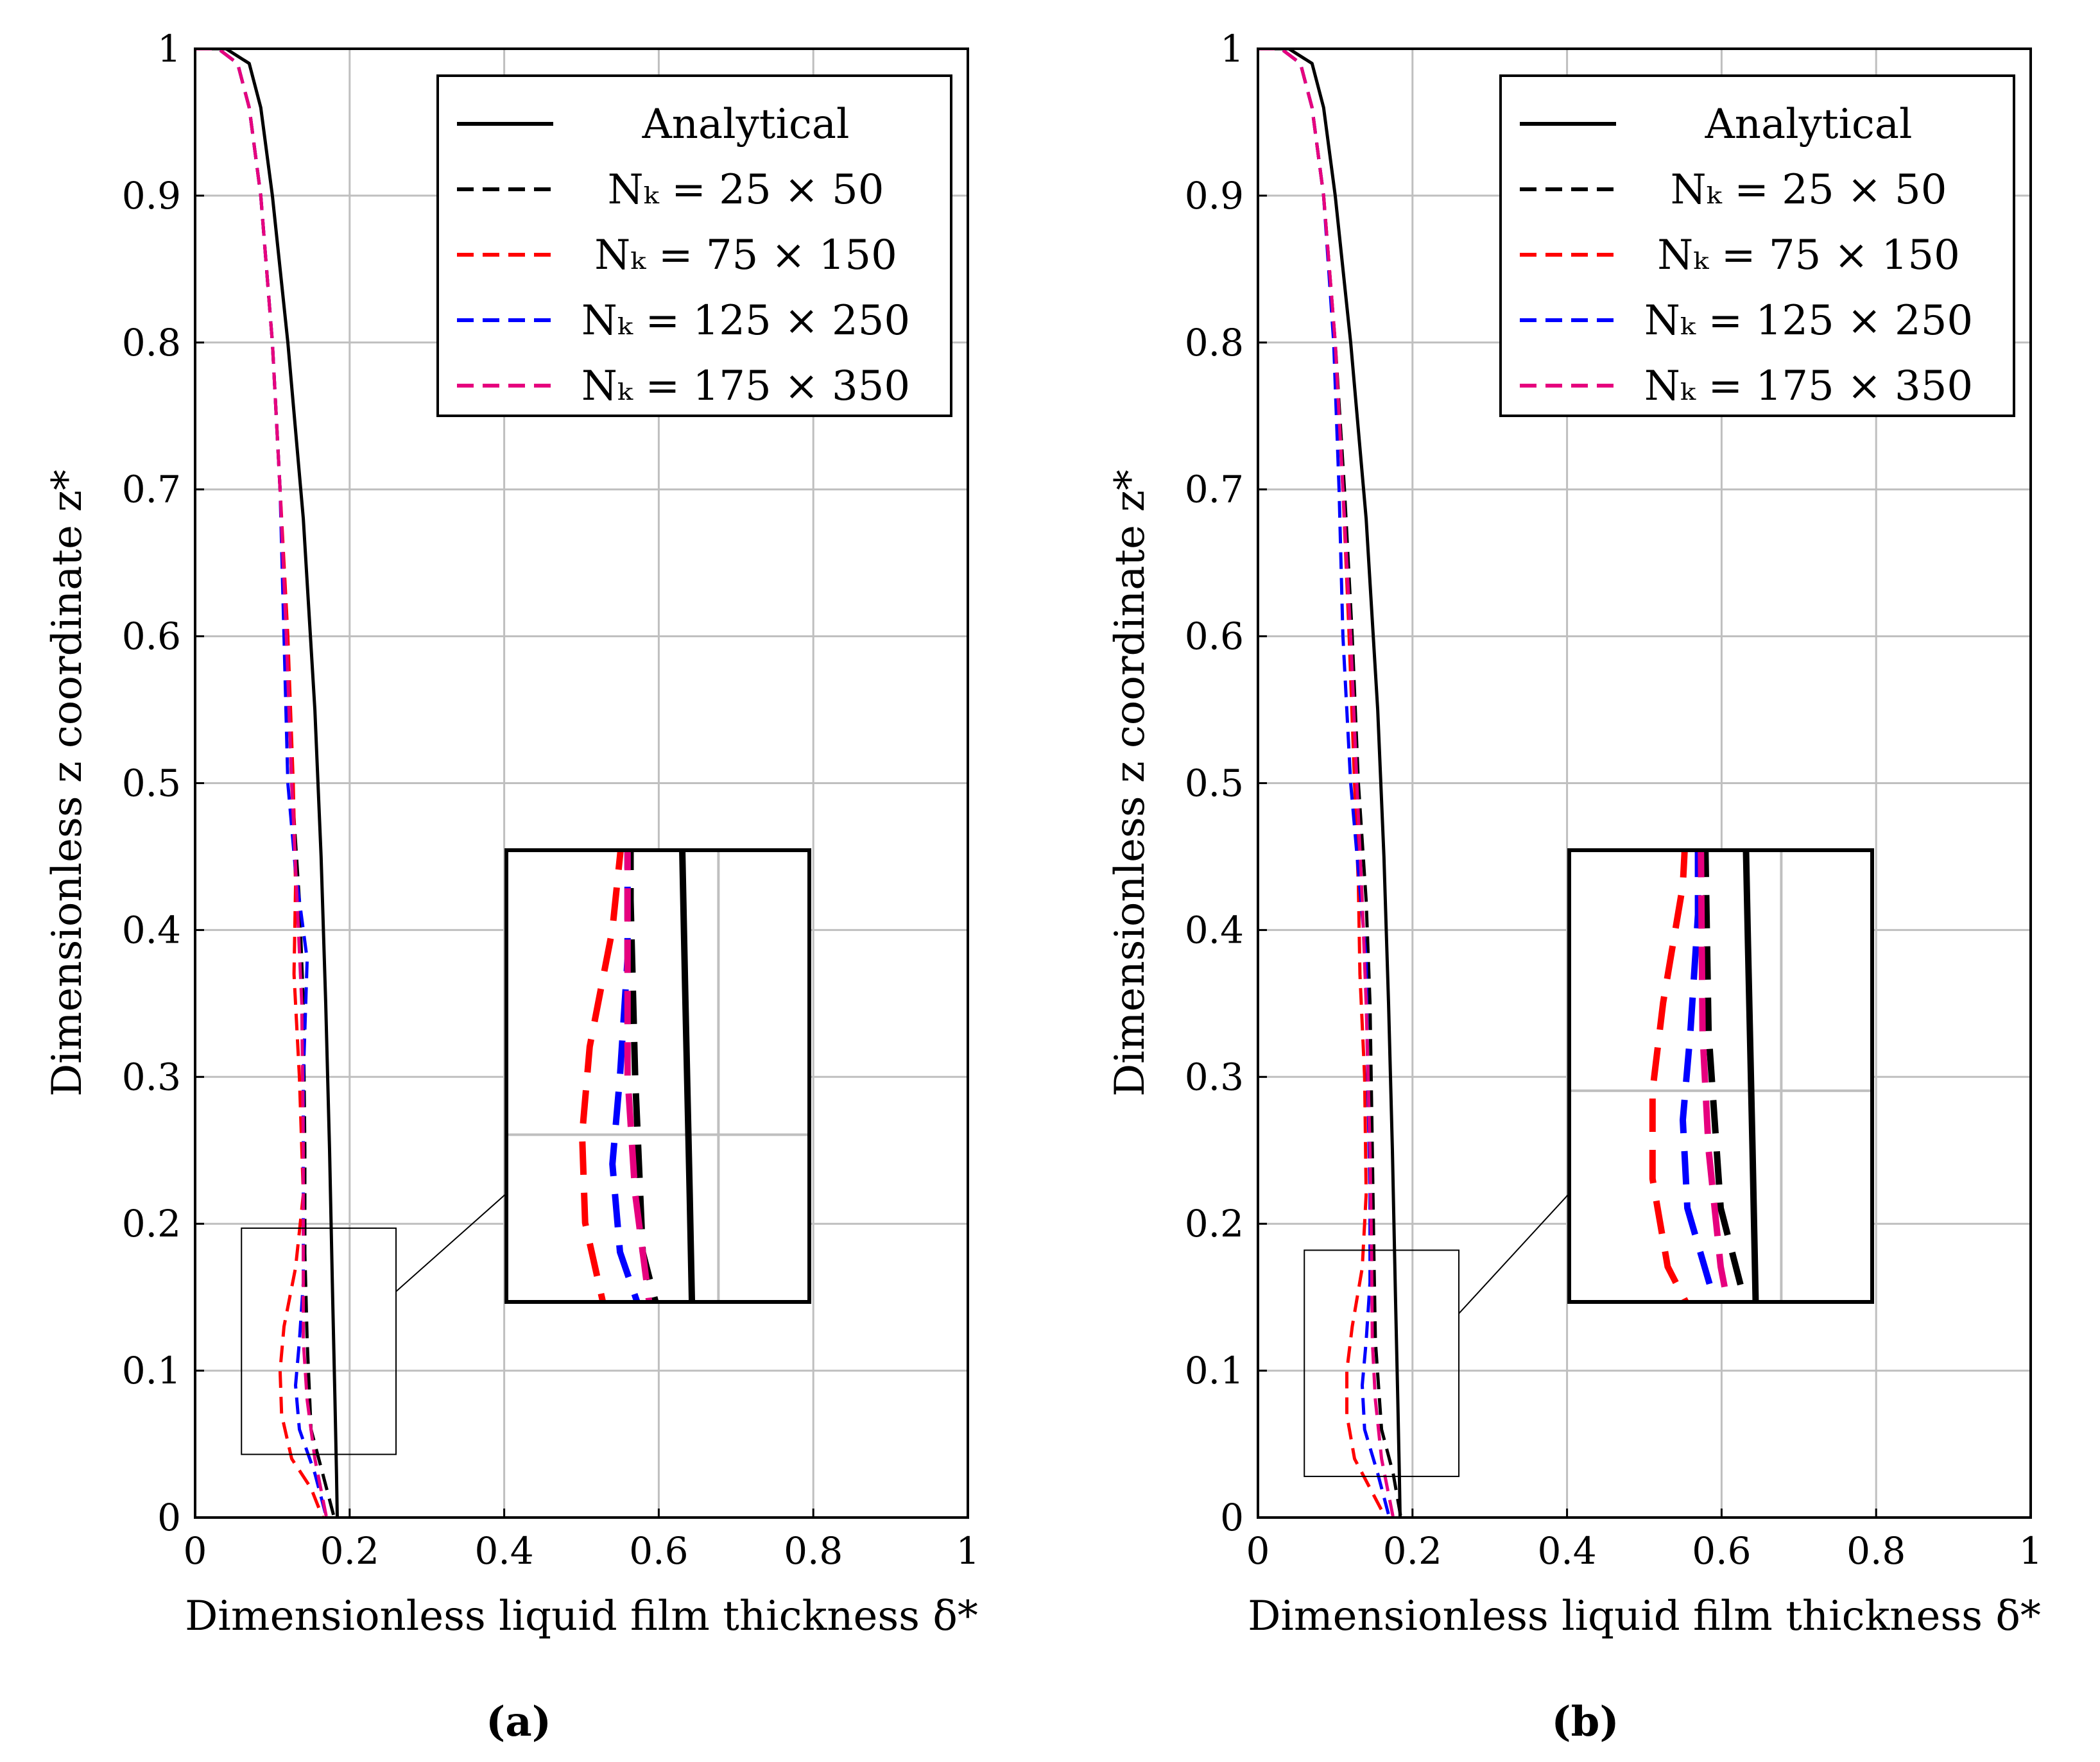  I want to click on panel-label: (b), so click(1585, 1722).